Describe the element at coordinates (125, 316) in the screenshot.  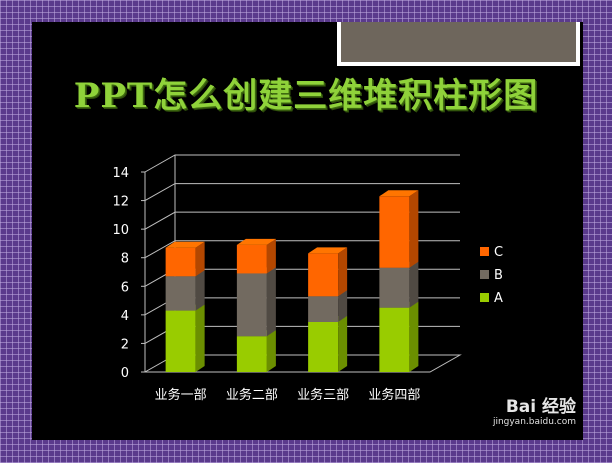
I see `y-tick-label: 4` at that location.